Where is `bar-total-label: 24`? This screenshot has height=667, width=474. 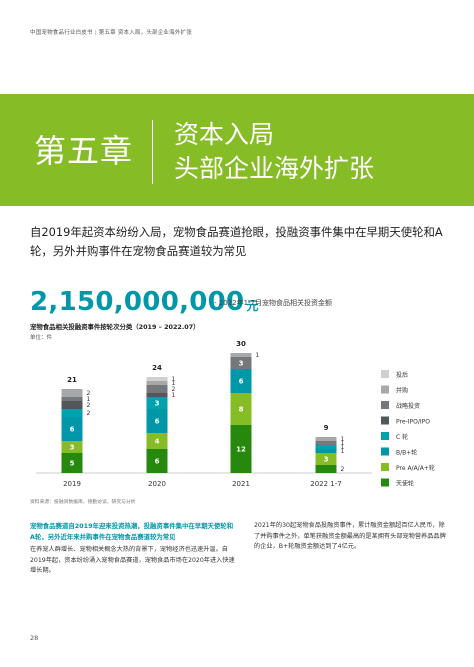
bar-total-label: 24 is located at coordinates (157, 368).